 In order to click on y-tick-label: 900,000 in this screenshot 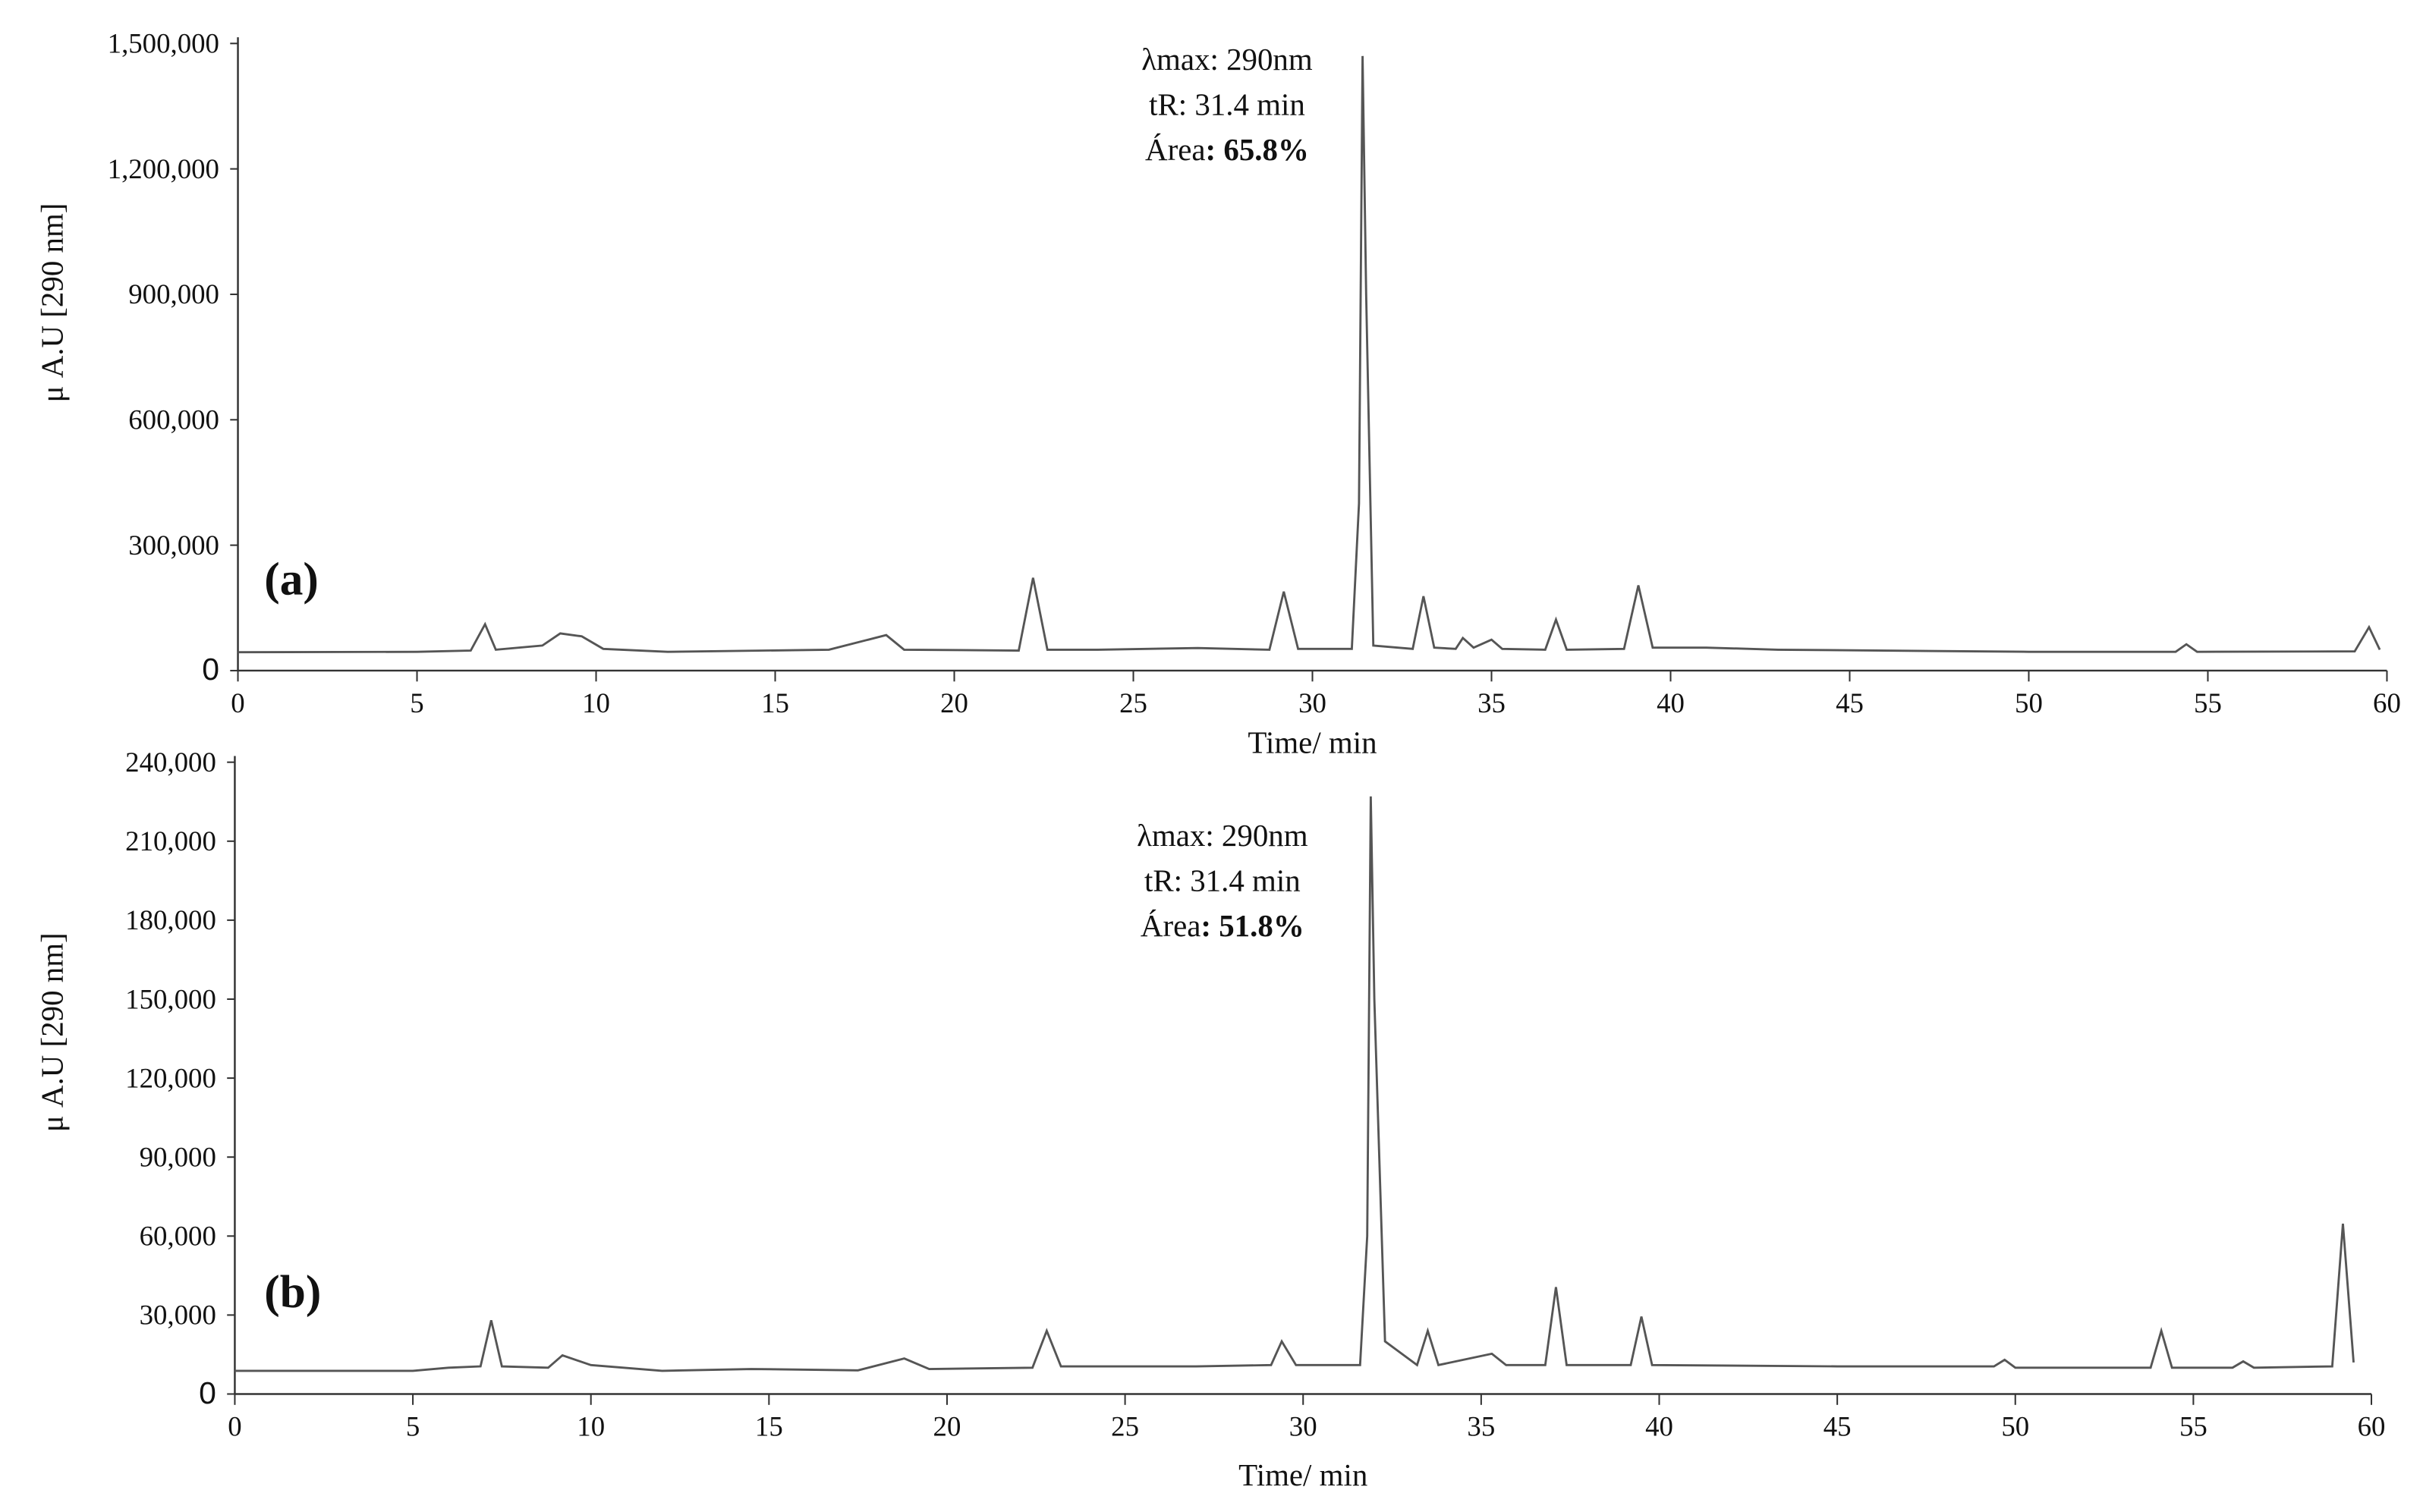, I will do `click(173, 294)`.